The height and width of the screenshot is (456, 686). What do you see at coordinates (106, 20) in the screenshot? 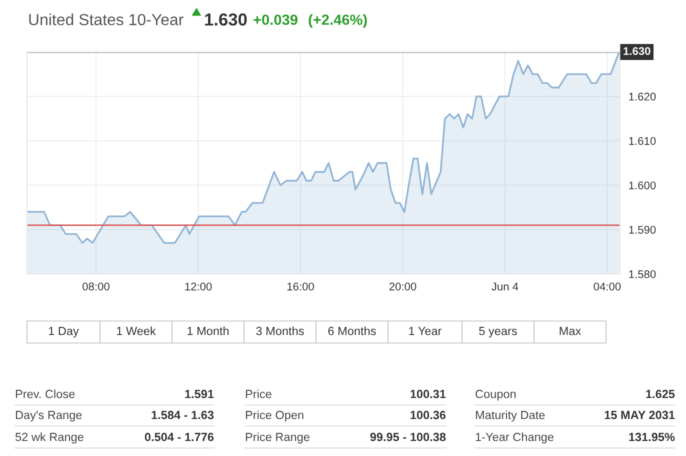
I see `chart-title: United States 10-Year` at bounding box center [106, 20].